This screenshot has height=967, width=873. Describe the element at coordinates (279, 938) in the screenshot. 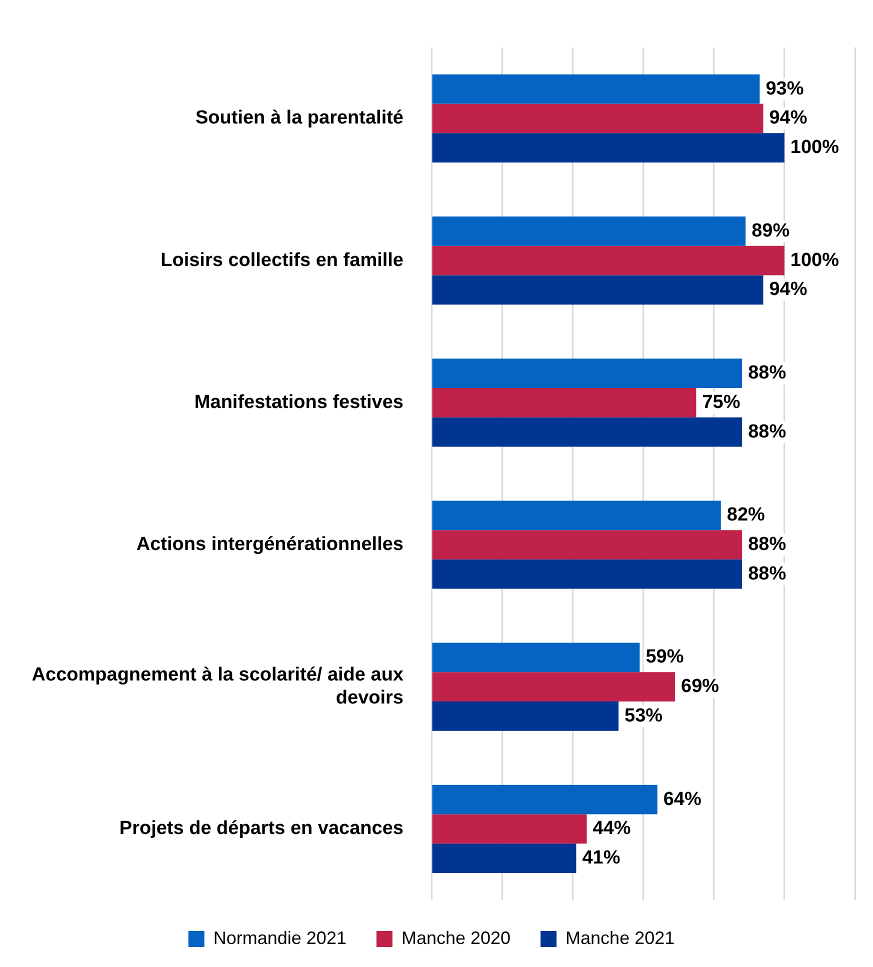

I see `legend-label: Normandie 2021` at that location.